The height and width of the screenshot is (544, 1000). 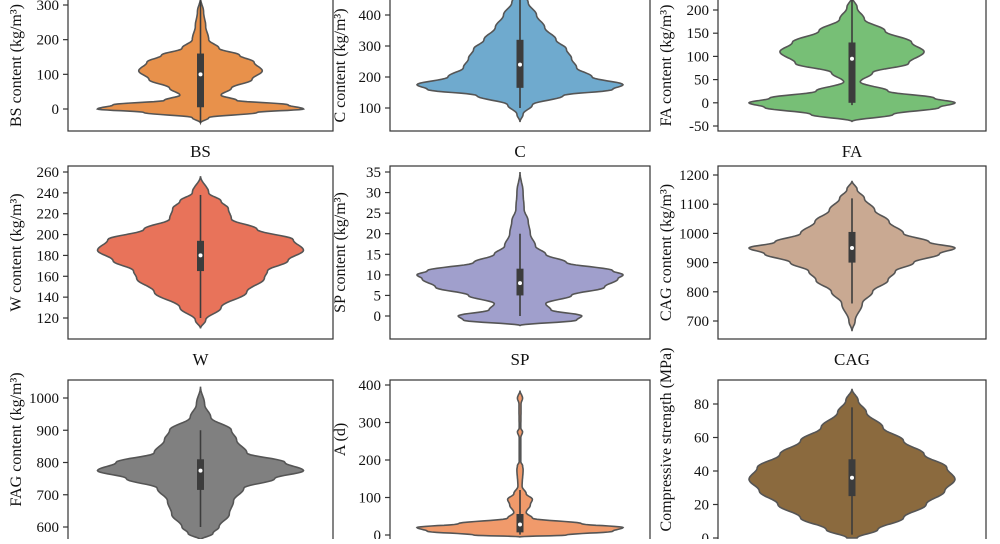 What do you see at coordinates (694, 205) in the screenshot?
I see `y-tick-label: 1100` at bounding box center [694, 205].